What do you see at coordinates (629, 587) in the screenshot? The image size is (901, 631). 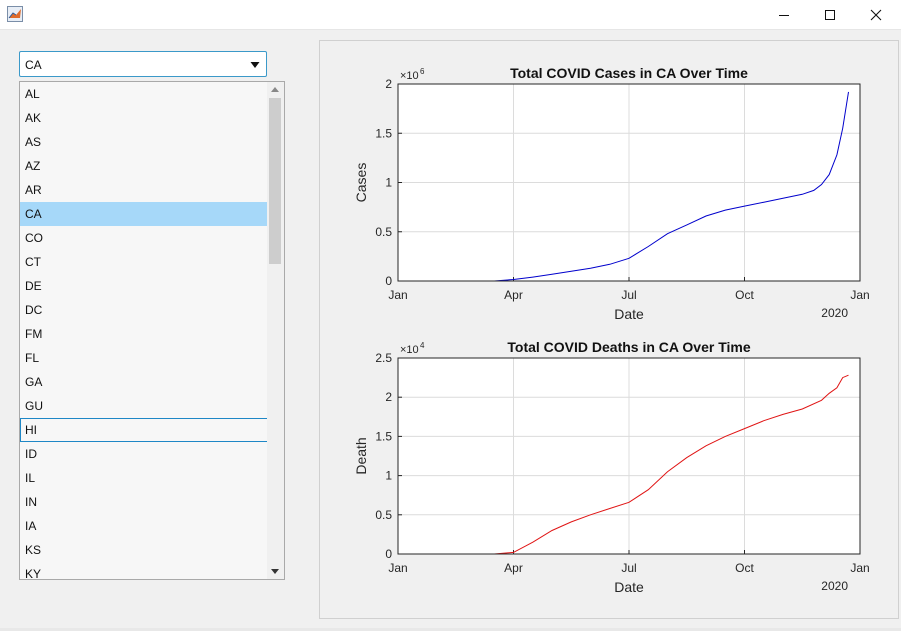 I see `chart2-x-axis-label: Date` at bounding box center [629, 587].